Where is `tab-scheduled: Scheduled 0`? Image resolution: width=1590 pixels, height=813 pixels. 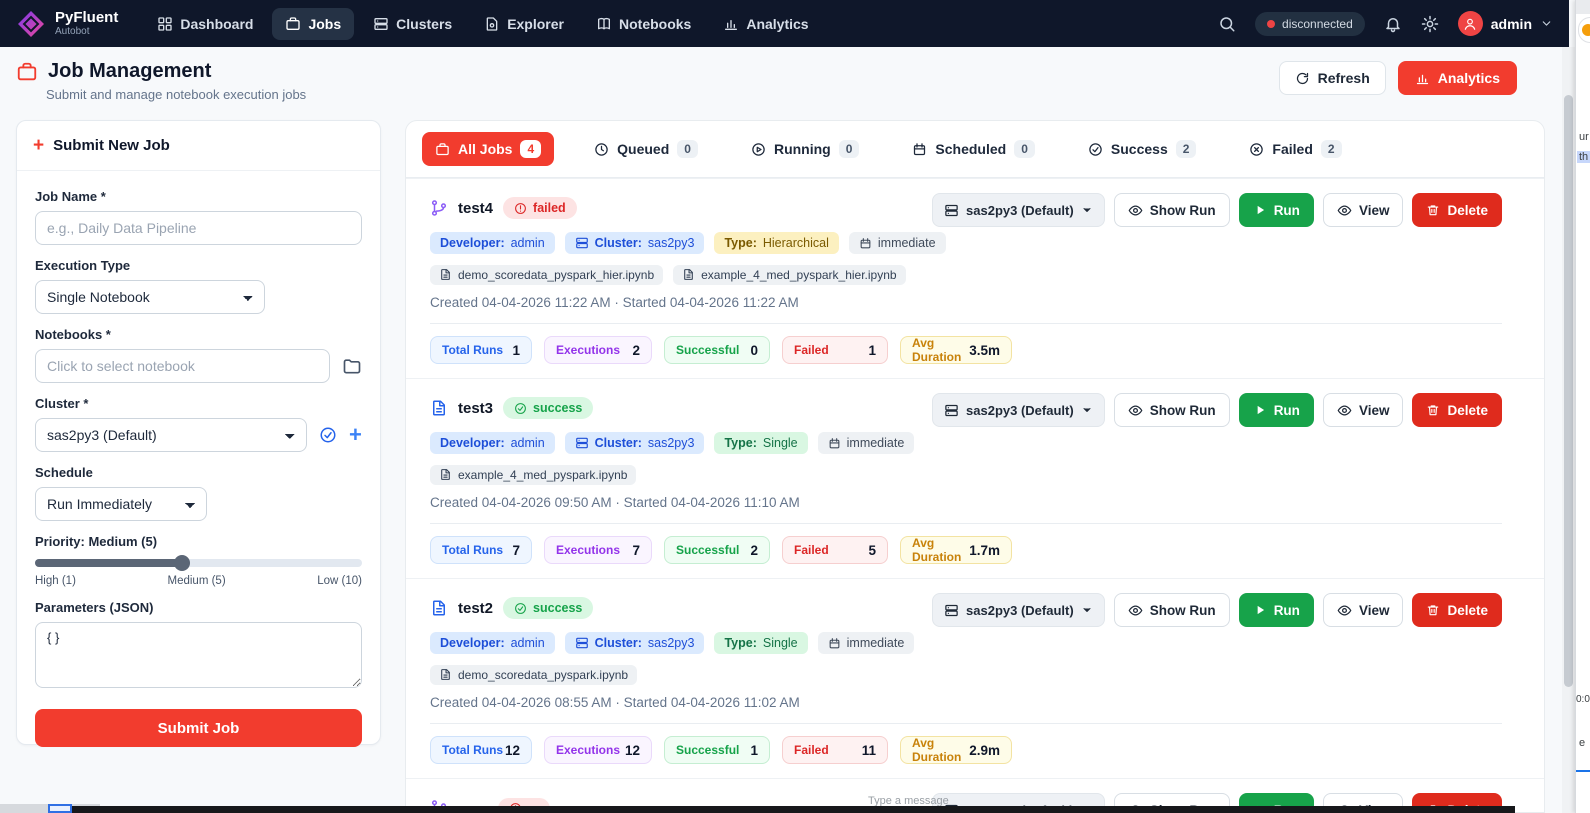
tab-scheduled: Scheduled 0 is located at coordinates (973, 149).